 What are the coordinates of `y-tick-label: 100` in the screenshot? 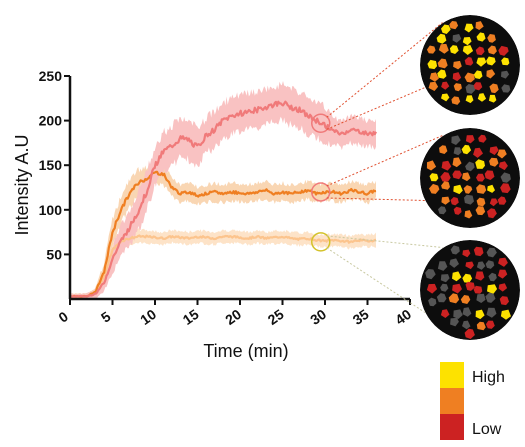 It's located at (51, 210).